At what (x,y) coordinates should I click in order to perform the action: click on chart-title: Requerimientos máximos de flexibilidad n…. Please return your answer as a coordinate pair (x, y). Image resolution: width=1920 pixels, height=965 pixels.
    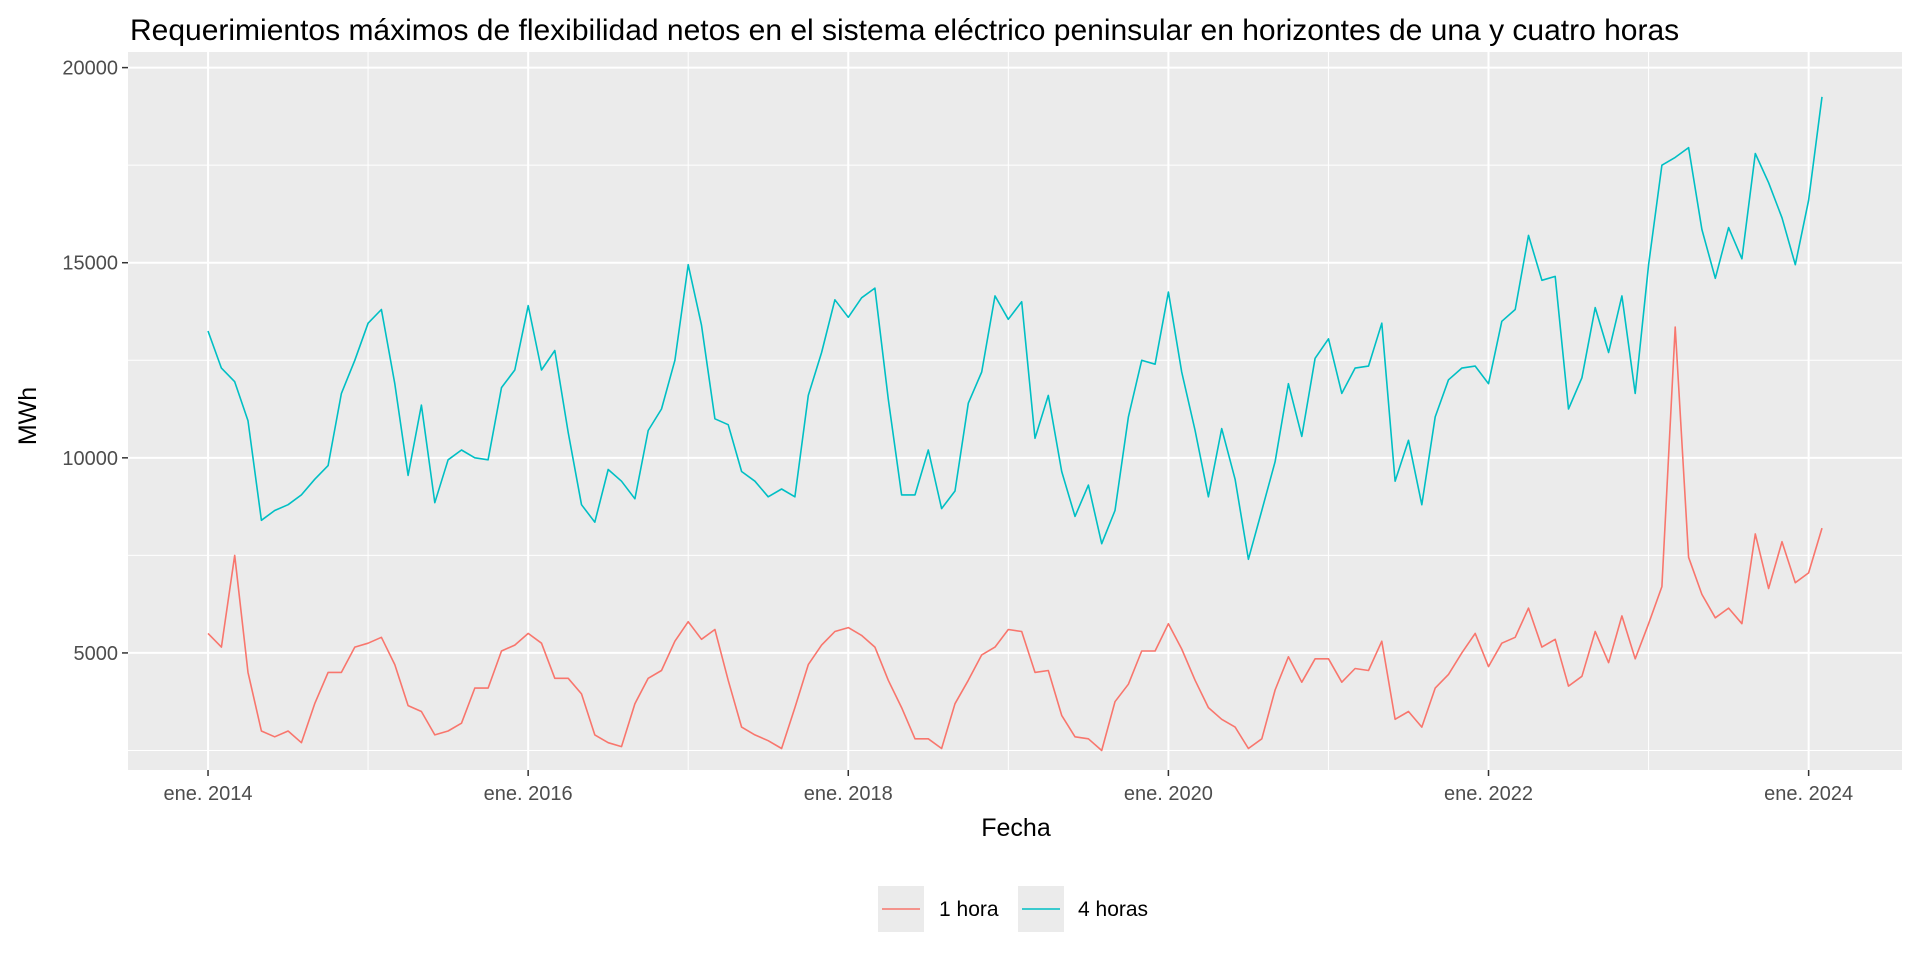
    Looking at the image, I should click on (904, 30).